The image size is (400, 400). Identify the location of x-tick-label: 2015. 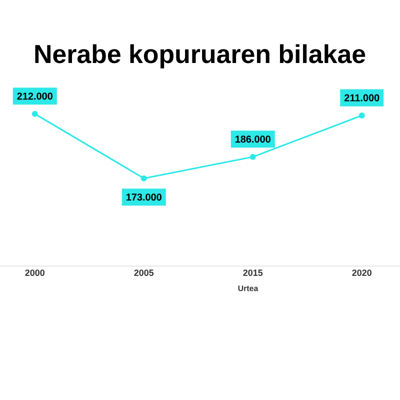
(253, 273).